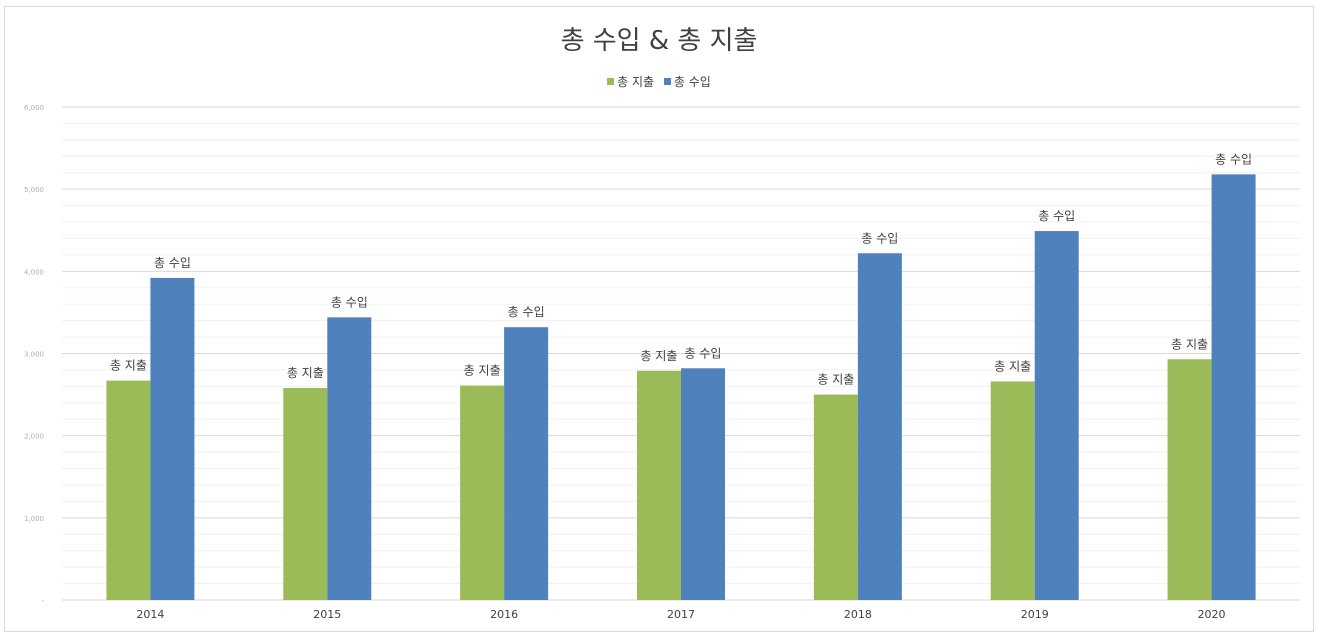 This screenshot has width=1318, height=637. What do you see at coordinates (659, 81) in the screenshot?
I see `legend: 총 지출 총 수입` at bounding box center [659, 81].